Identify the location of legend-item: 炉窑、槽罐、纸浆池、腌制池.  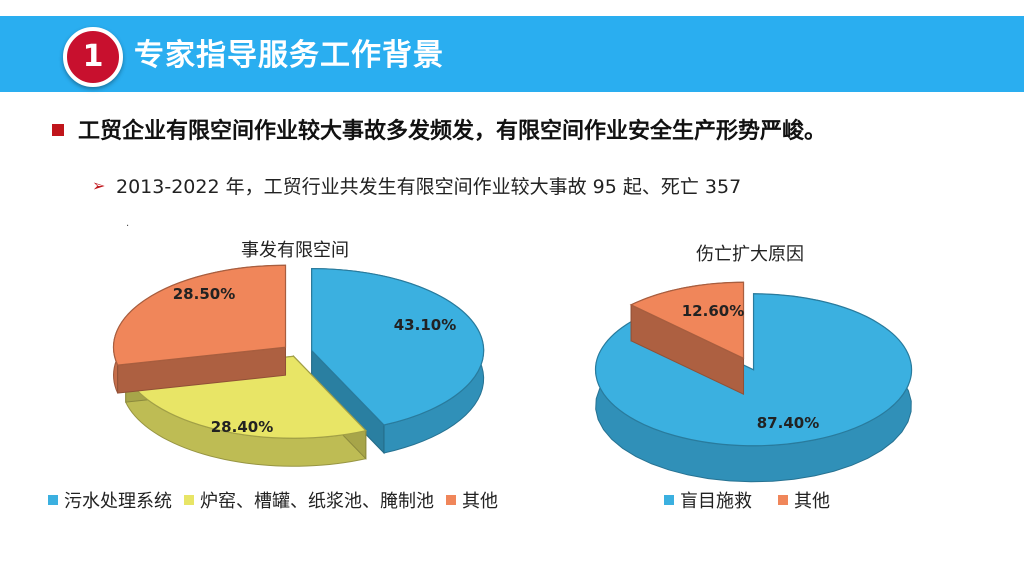
(309, 500).